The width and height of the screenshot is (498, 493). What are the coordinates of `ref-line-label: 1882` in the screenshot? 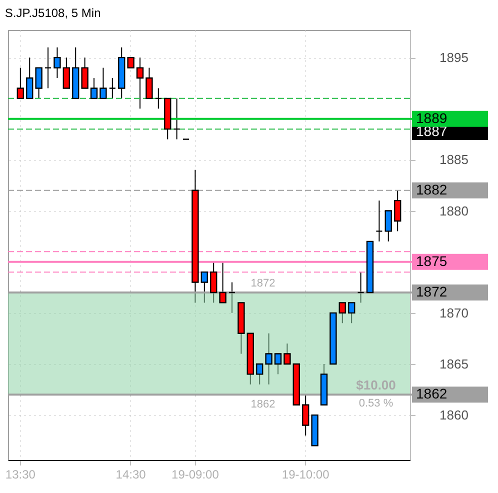 It's located at (432, 189).